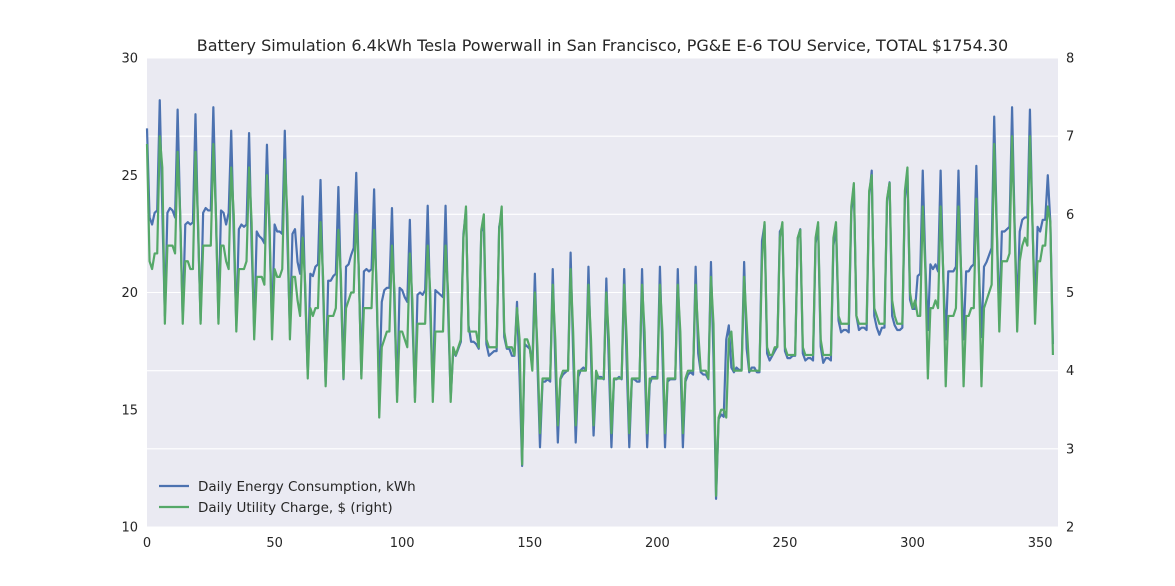  Describe the element at coordinates (912, 543) in the screenshot. I see `x-tick-label: 300` at that location.